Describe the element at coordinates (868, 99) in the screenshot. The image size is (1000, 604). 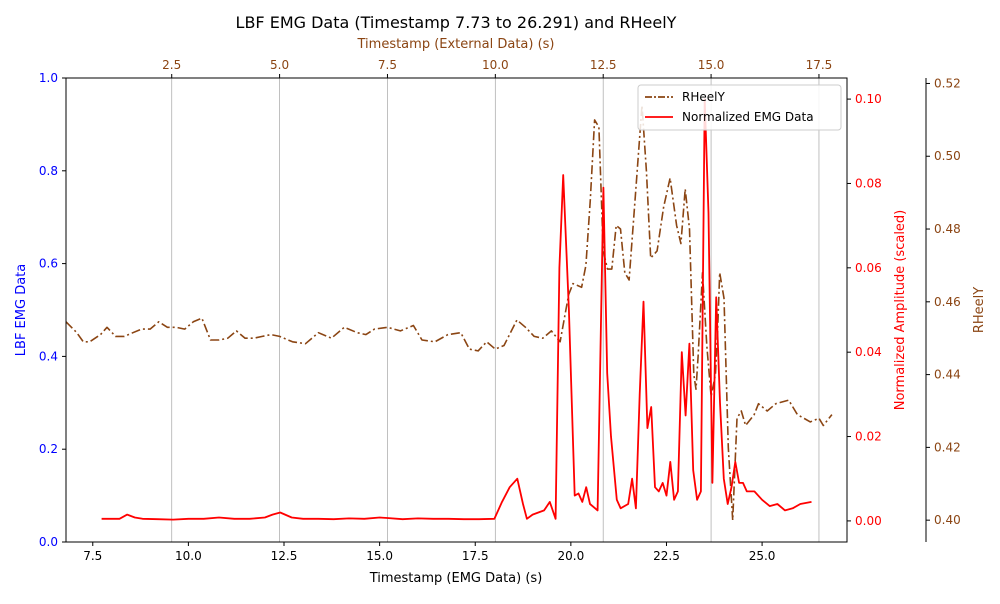
I see `right-tick-label-5: 0.10` at that location.